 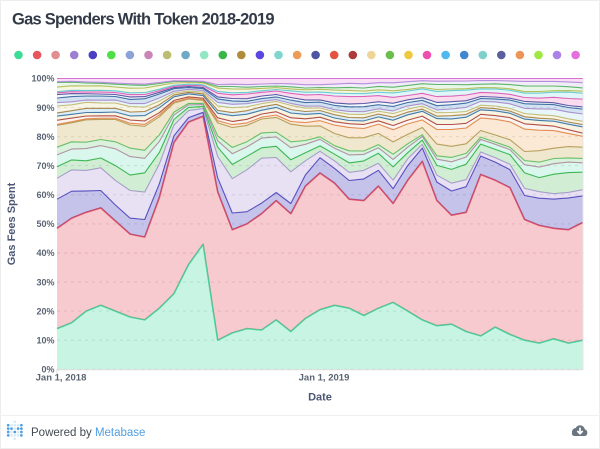 What do you see at coordinates (45, 253) in the screenshot?
I see `svg-text: 40%` at bounding box center [45, 253].